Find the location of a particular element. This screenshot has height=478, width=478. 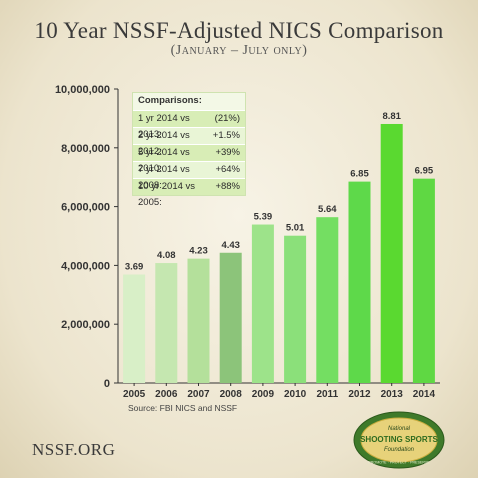

comparison-row: 1 yr 2014 vs 2013: (21%) is located at coordinates (189, 125).